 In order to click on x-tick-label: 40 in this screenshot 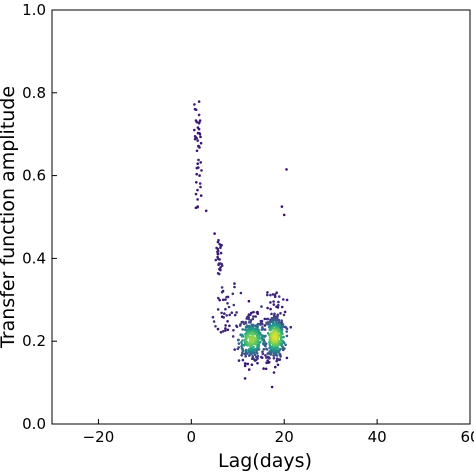, I will do `click(377, 437)`.